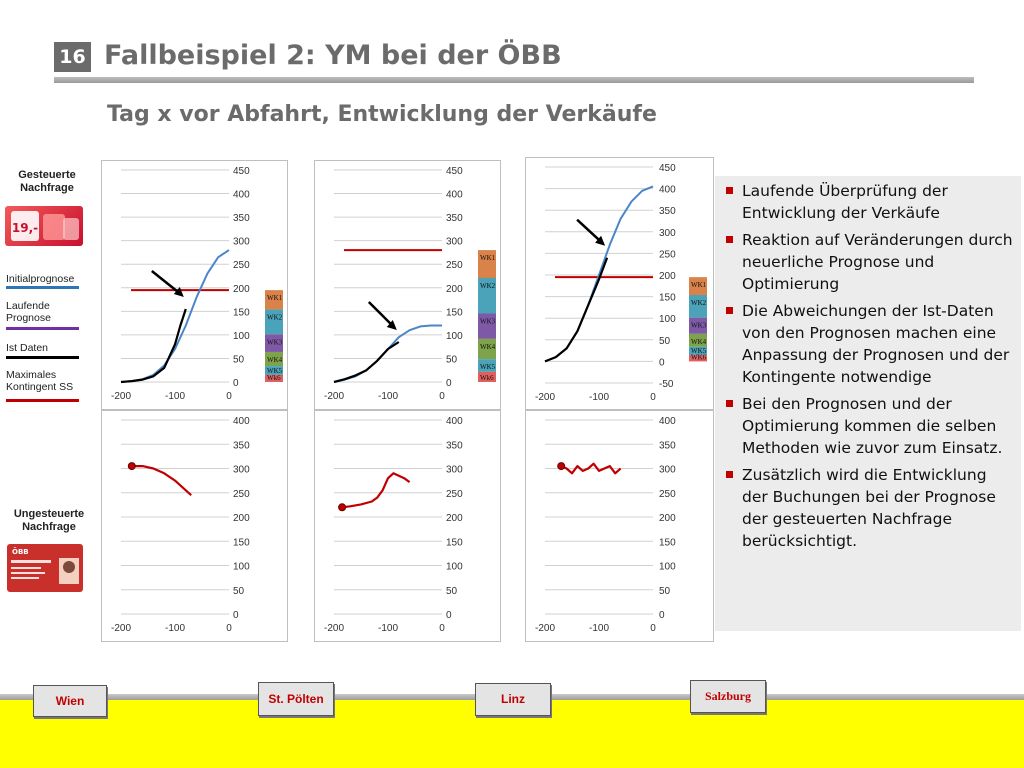 Image resolution: width=1024 pixels, height=768 pixels. I want to click on week-bar-label: WK3, so click(699, 326).